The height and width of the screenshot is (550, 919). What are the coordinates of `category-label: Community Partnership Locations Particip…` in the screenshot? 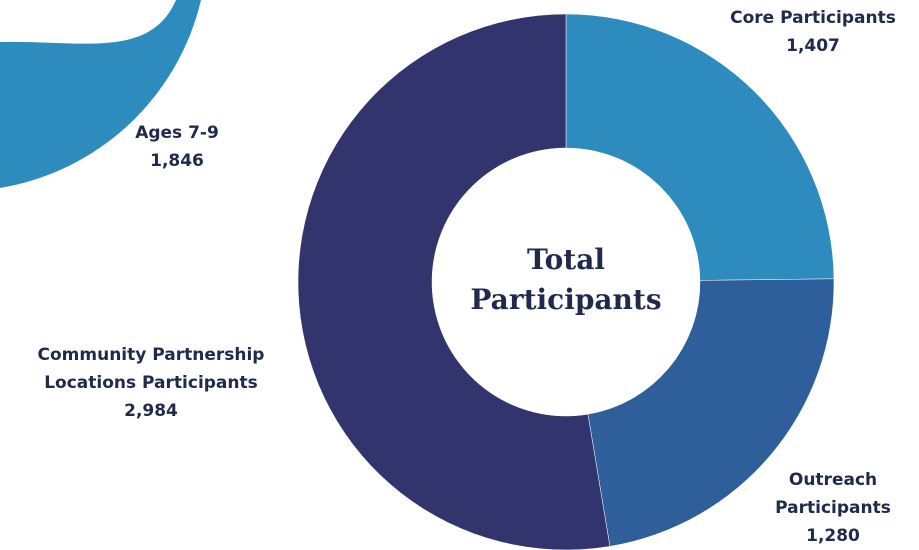 It's located at (151, 369).